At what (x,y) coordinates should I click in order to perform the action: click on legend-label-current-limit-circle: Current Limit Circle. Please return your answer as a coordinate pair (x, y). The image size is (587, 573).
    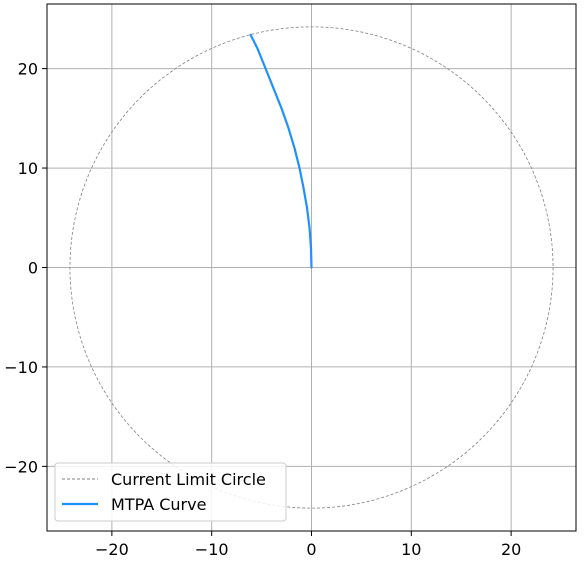
    Looking at the image, I should click on (188, 479).